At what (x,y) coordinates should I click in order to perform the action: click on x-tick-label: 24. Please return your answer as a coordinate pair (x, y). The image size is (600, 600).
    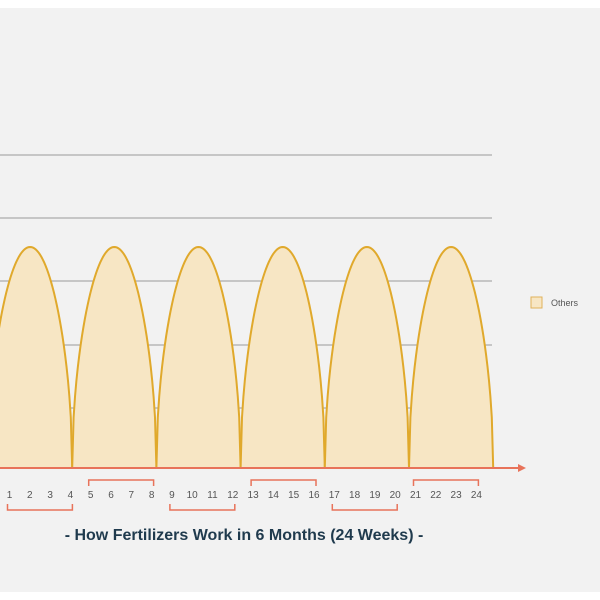
    Looking at the image, I should click on (477, 495).